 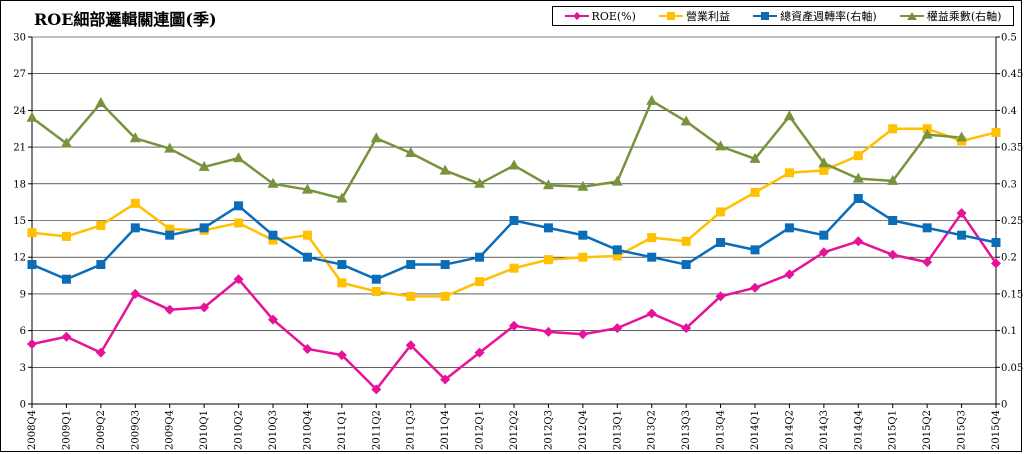 I want to click on x-tick-label: 2013Q4, so click(x=721, y=430).